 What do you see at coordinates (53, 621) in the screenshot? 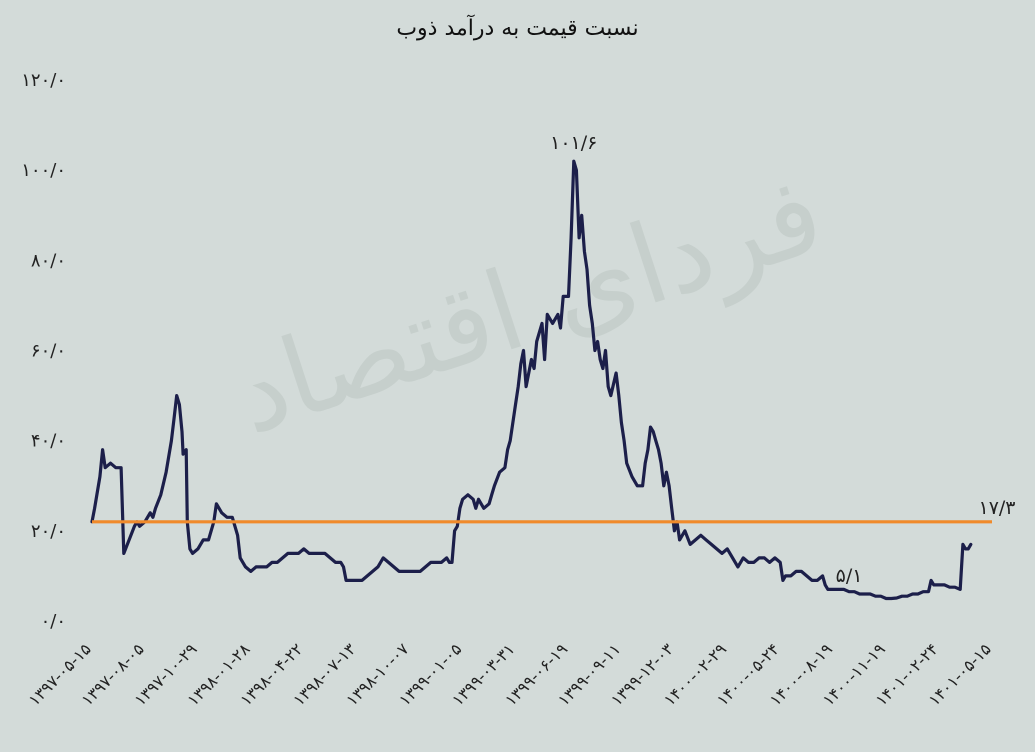
I see `y-tick-label: ۰/۰` at bounding box center [53, 621].